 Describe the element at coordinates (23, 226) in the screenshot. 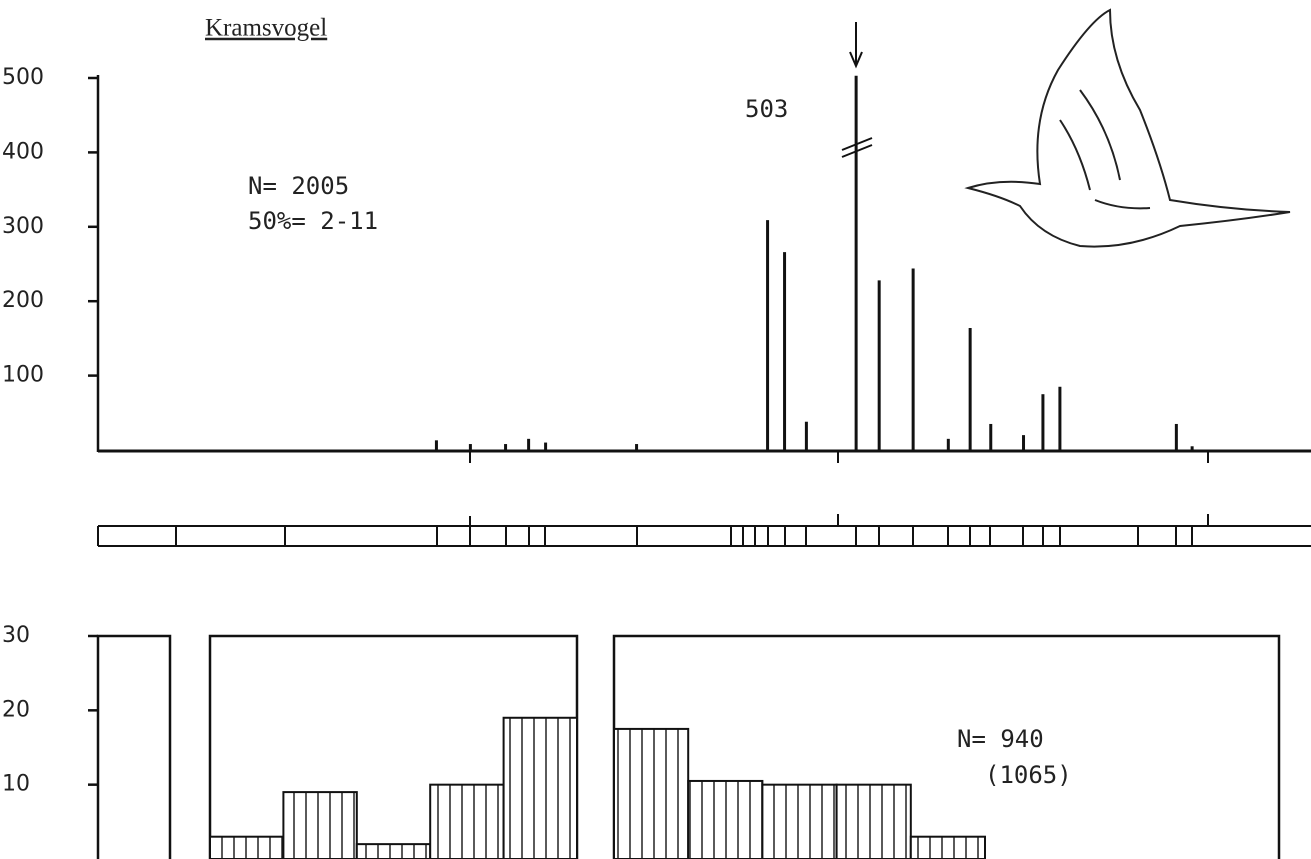

I see `y-tick-label: 300` at that location.